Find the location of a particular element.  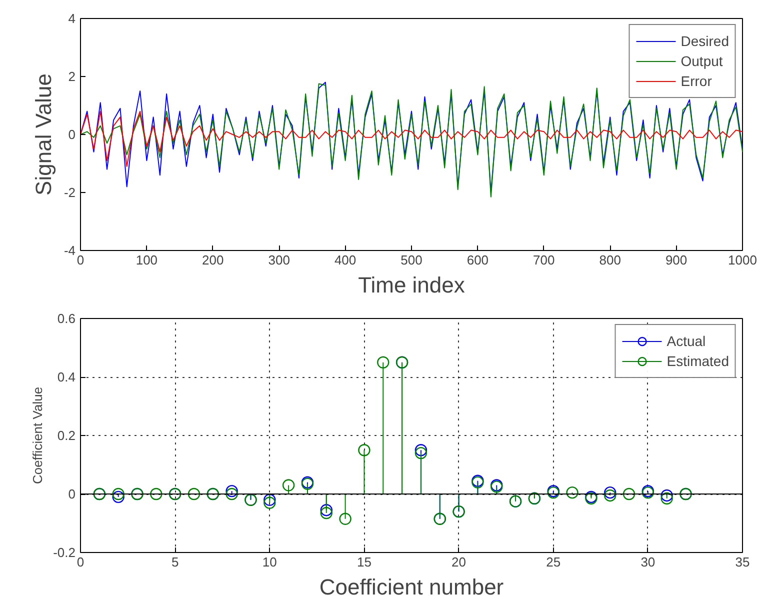

y-tick-label: -4 is located at coordinates (70, 250).